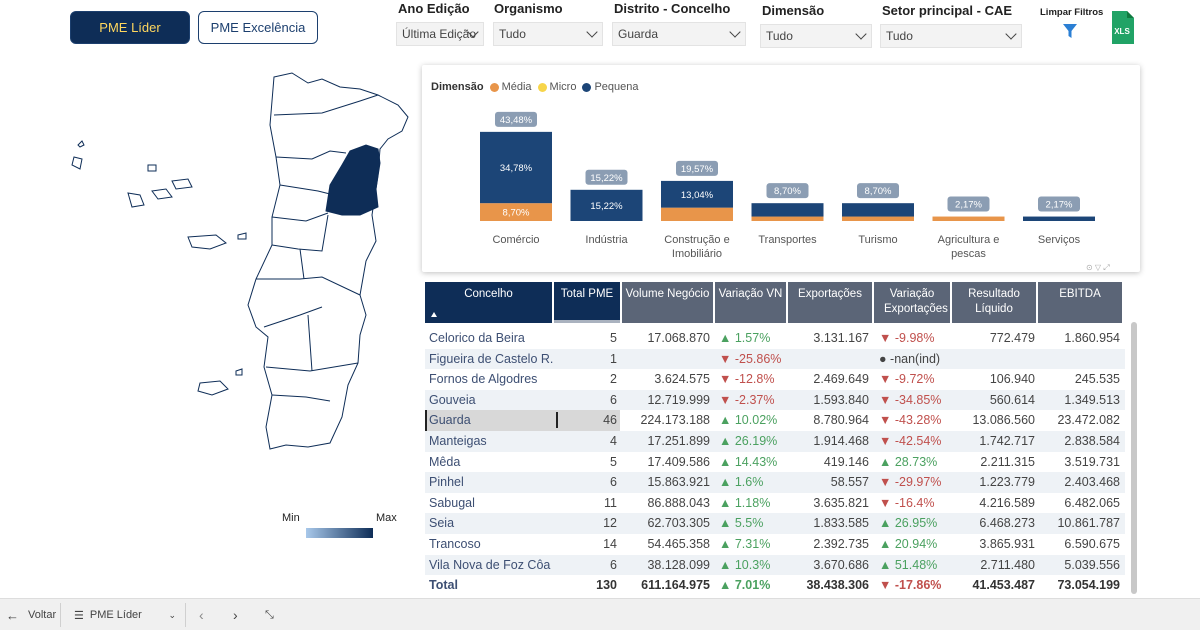 This screenshot has width=1200, height=631. What do you see at coordinates (557, 420) in the screenshot?
I see `selection-marker` at bounding box center [557, 420].